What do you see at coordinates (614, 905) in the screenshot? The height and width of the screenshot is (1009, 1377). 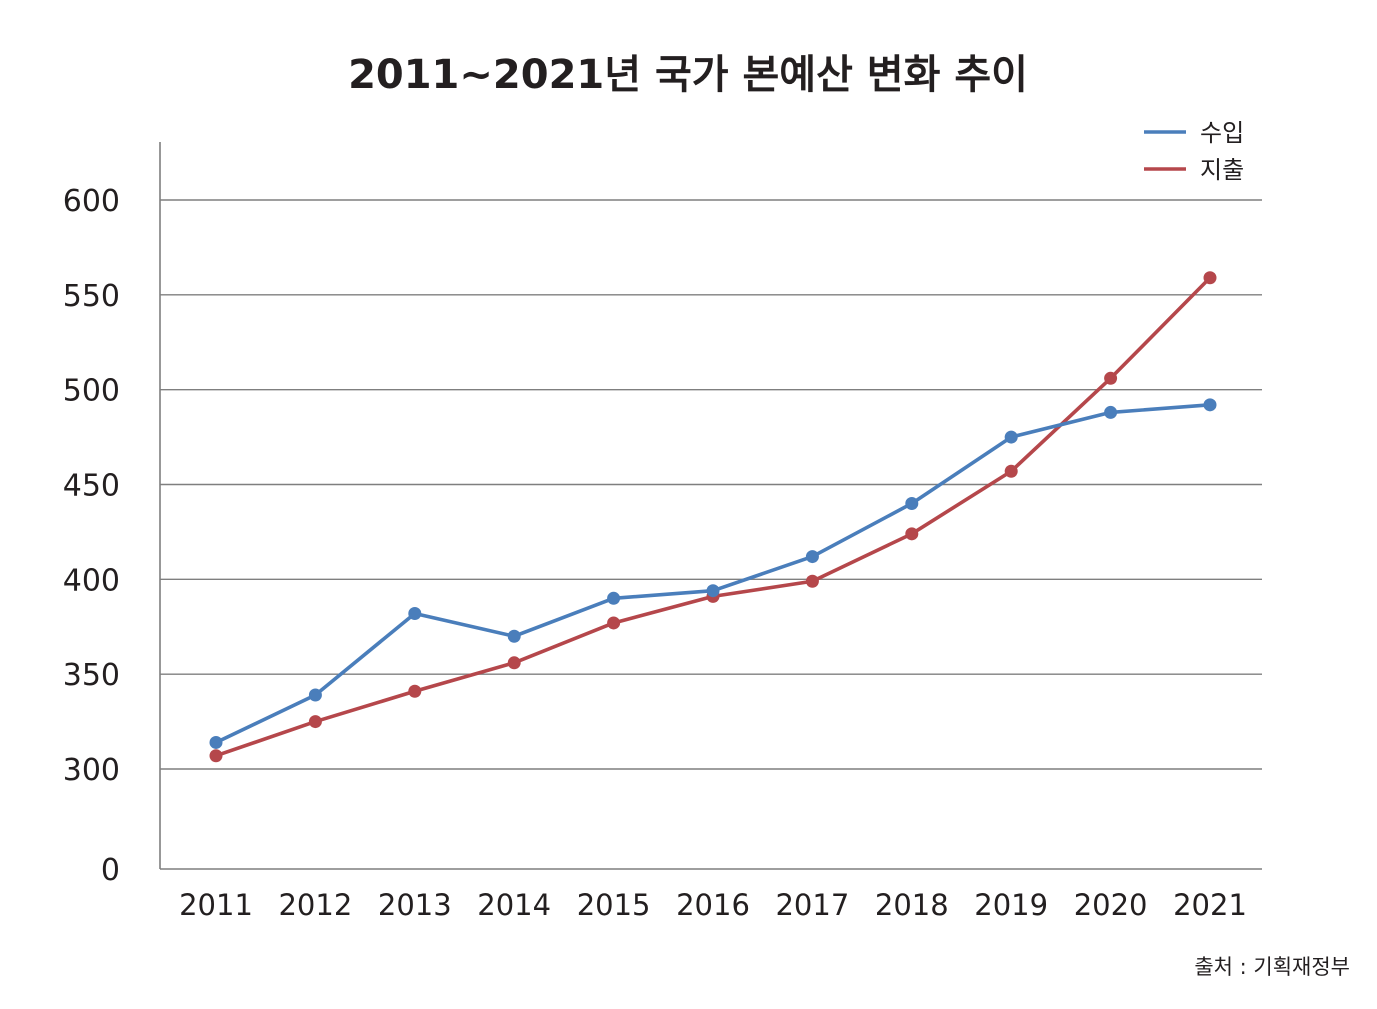 I see `x-tick-label: 2015` at bounding box center [614, 905].